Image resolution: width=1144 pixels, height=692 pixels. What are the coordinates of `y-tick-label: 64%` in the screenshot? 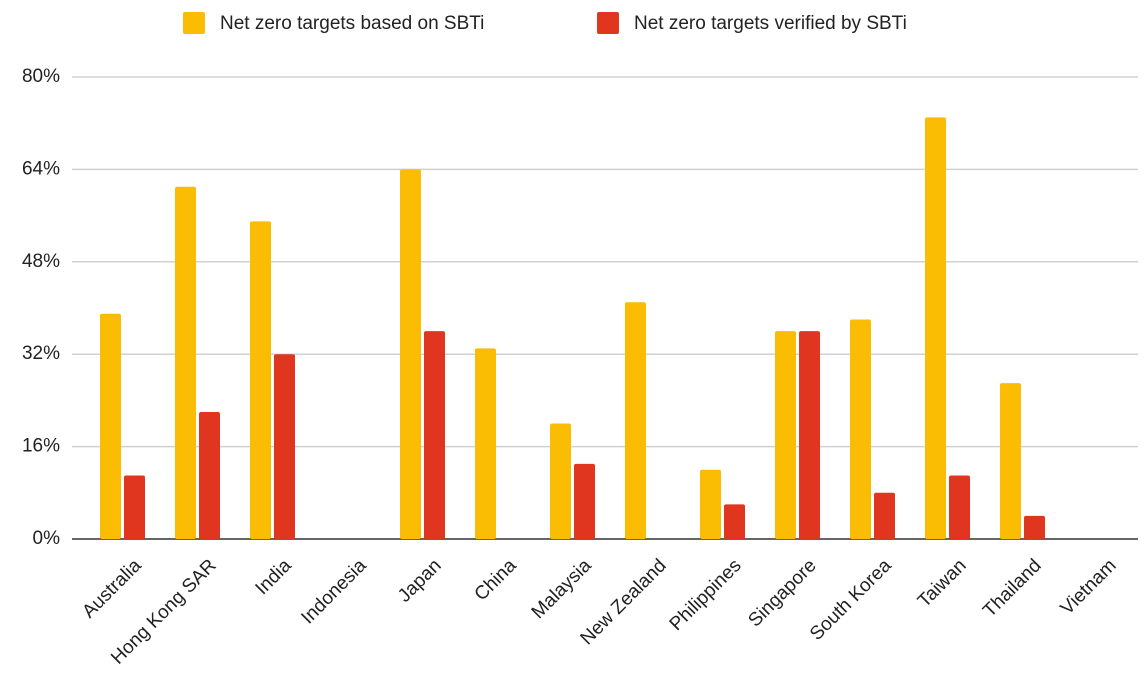 It's located at (41, 168).